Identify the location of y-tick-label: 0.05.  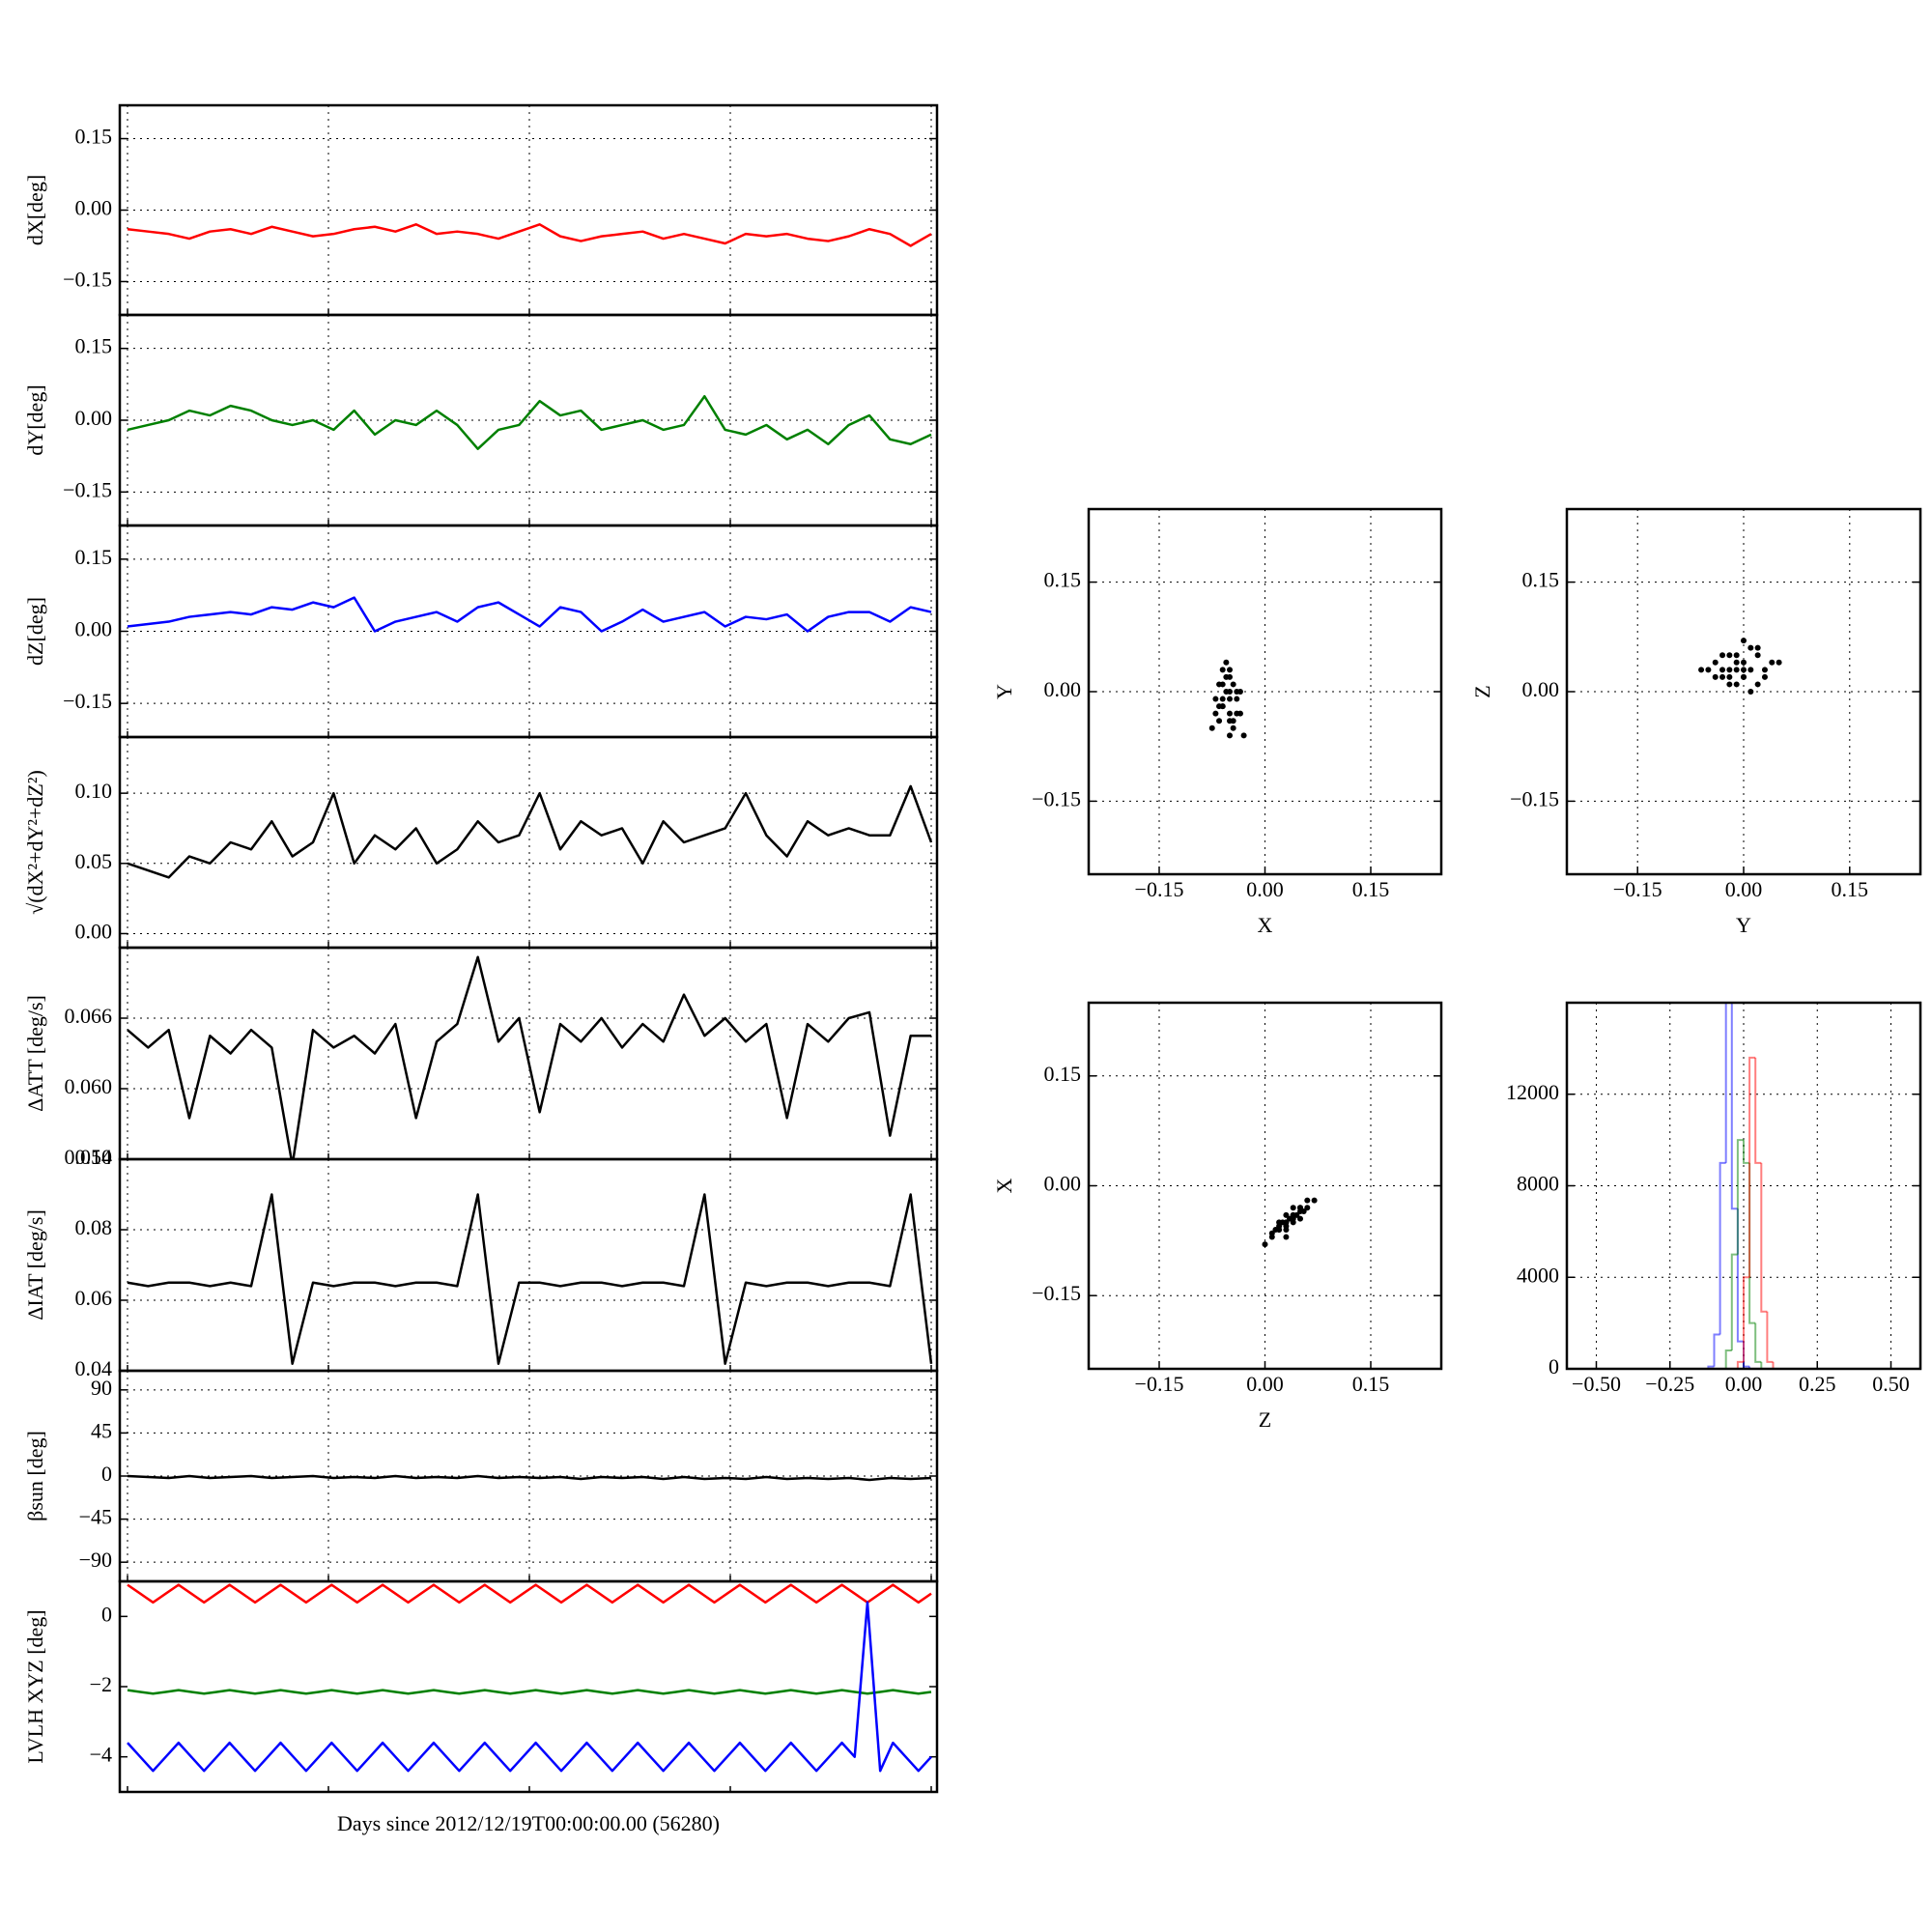
(94, 861).